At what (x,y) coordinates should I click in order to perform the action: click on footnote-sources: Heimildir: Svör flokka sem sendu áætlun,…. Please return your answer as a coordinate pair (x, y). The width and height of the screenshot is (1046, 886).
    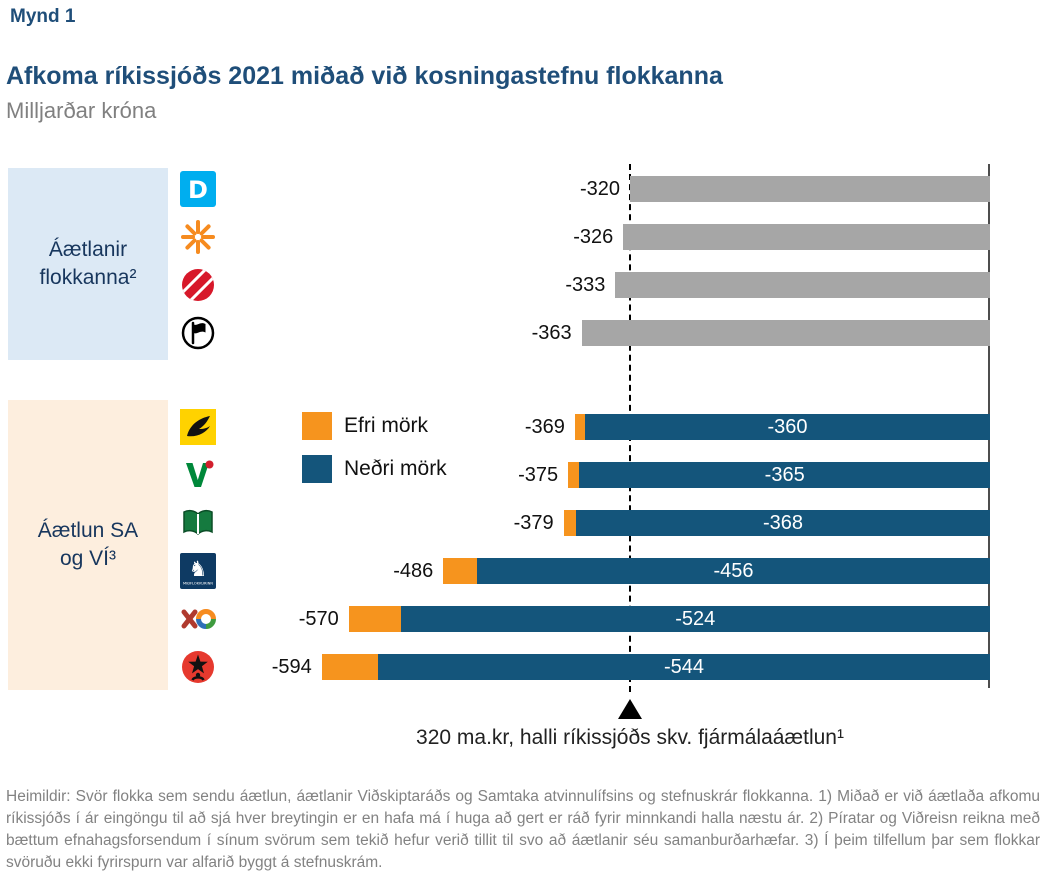
    Looking at the image, I should click on (523, 829).